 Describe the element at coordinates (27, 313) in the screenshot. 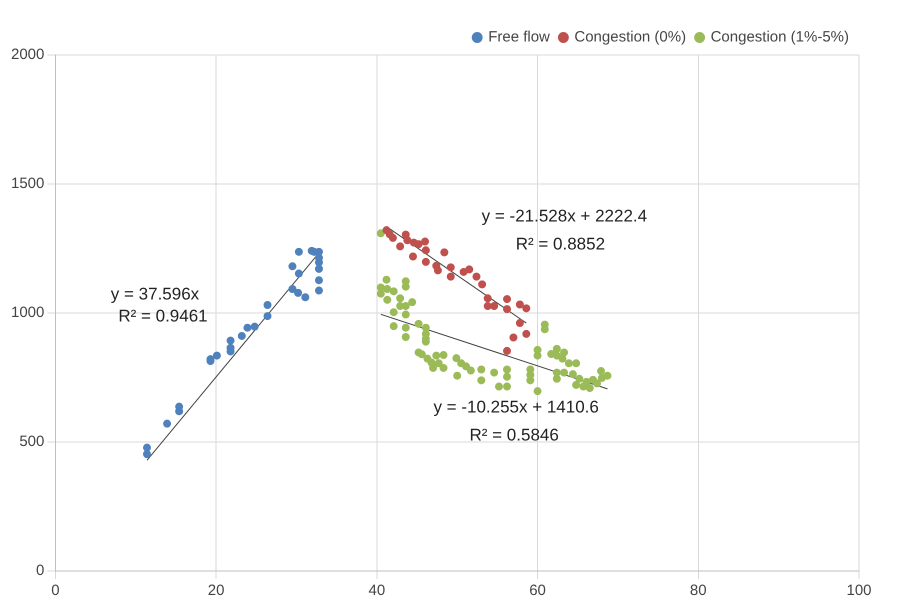

I see `y-tick-label: 1000` at that location.